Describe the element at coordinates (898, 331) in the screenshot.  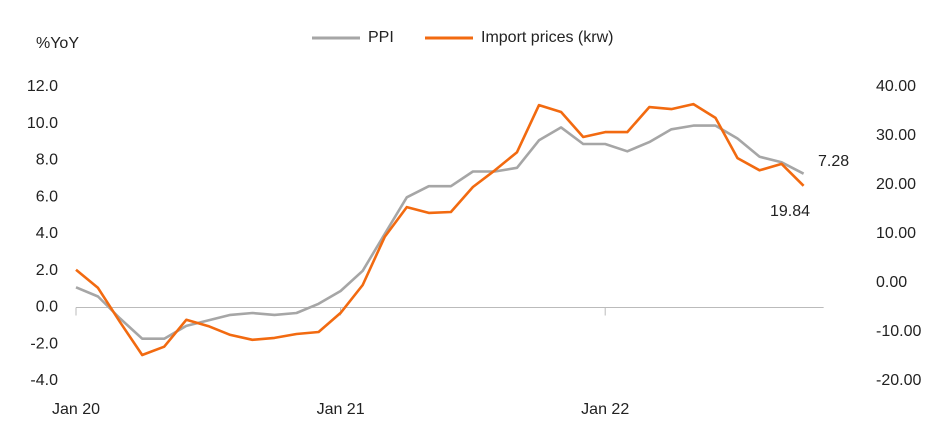
I see `y2-tick-label: -10.00` at that location.